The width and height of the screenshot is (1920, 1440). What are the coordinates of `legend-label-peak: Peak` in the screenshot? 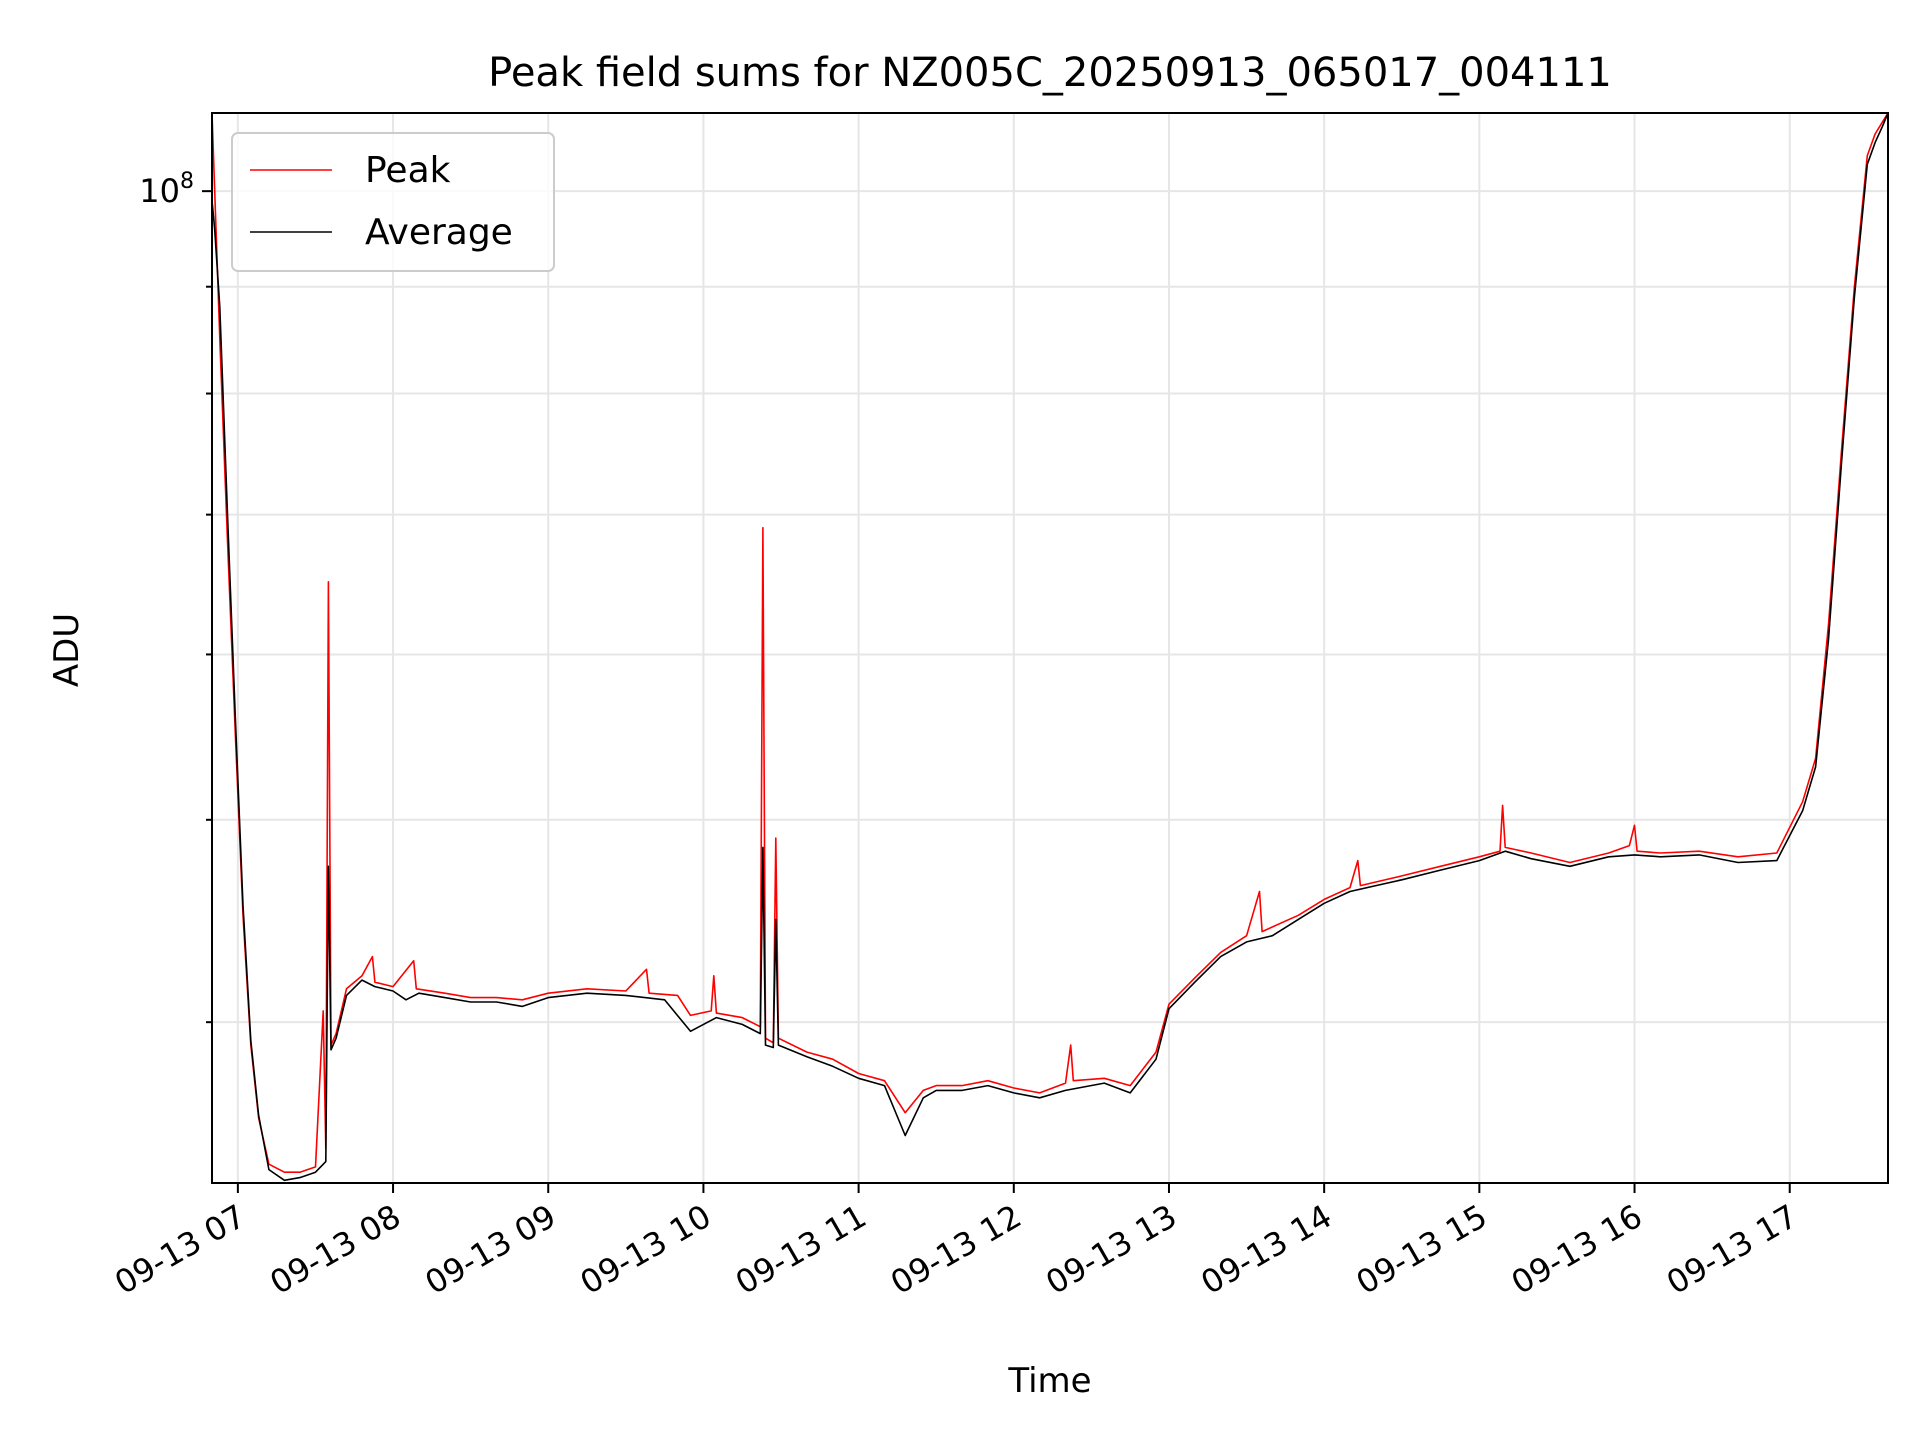 It's located at (408, 170).